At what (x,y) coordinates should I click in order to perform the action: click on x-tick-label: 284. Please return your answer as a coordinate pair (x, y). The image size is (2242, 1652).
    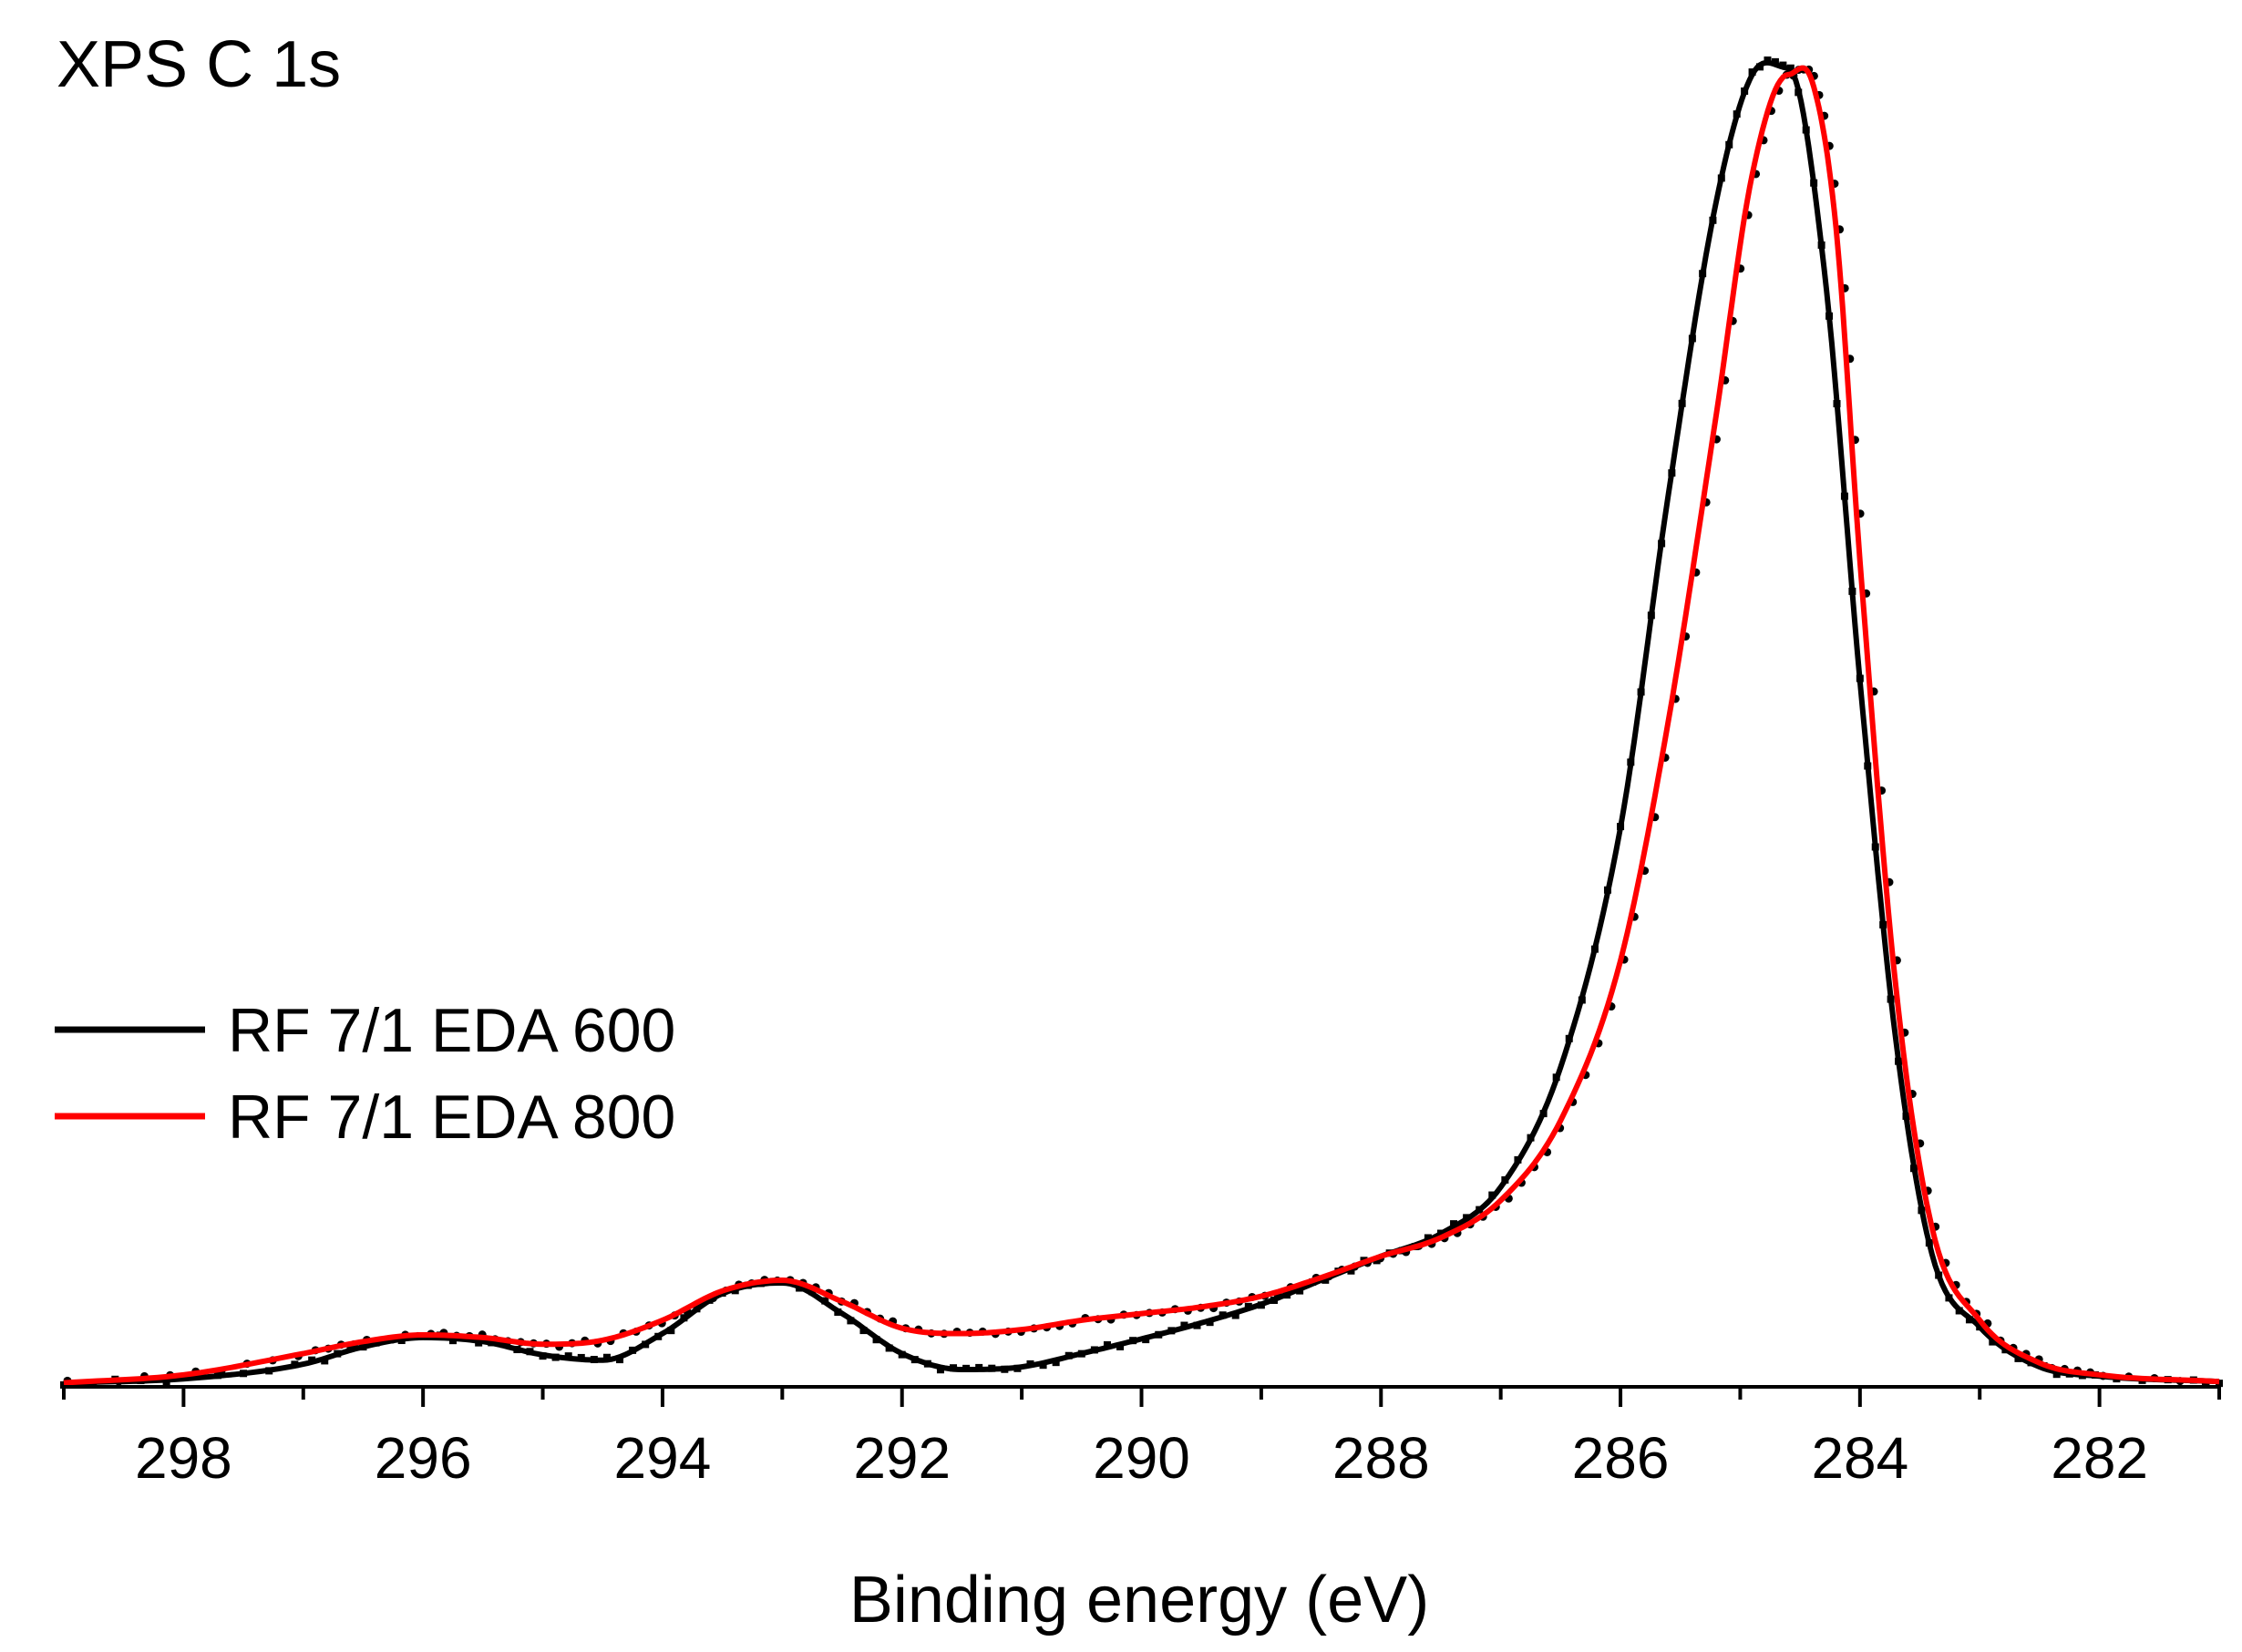
    Looking at the image, I should click on (1859, 1458).